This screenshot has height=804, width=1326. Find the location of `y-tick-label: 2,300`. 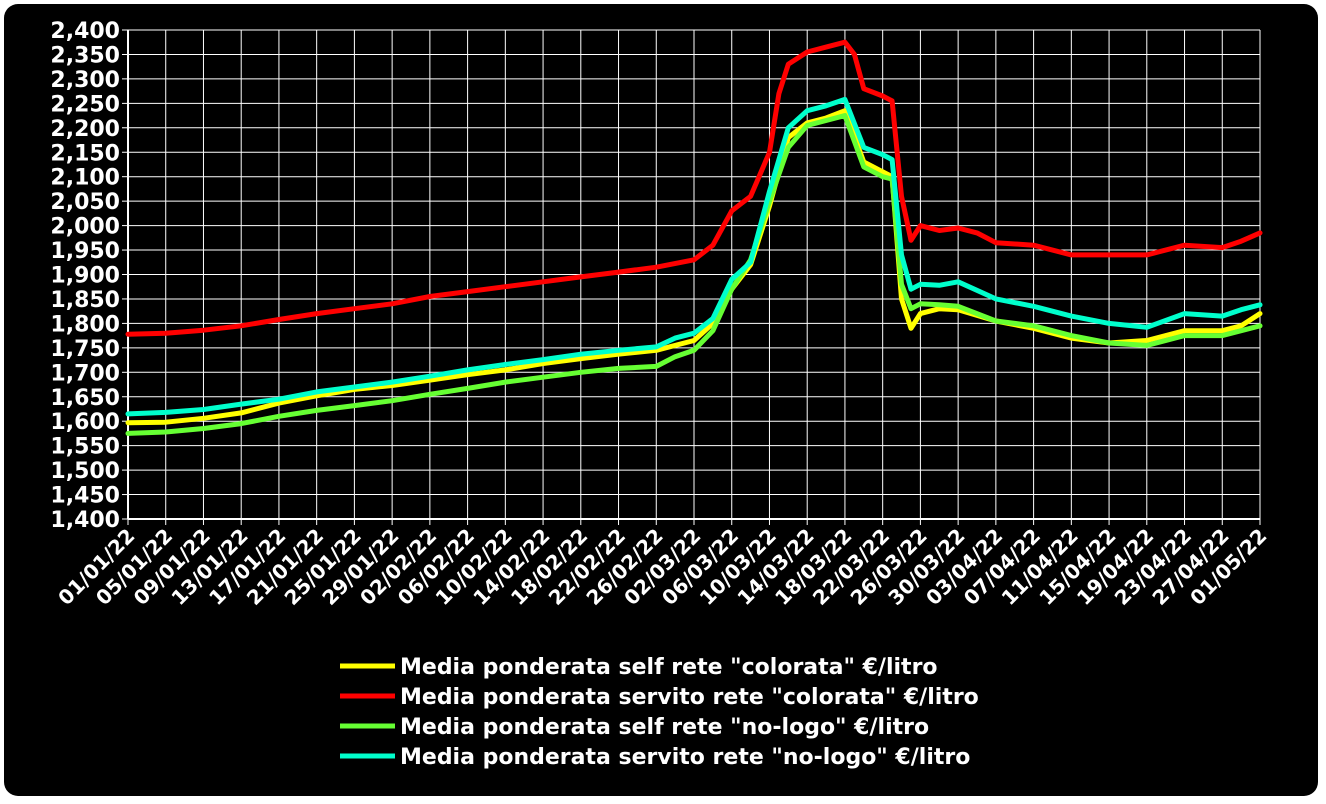

y-tick-label: 2,300 is located at coordinates (85, 80).